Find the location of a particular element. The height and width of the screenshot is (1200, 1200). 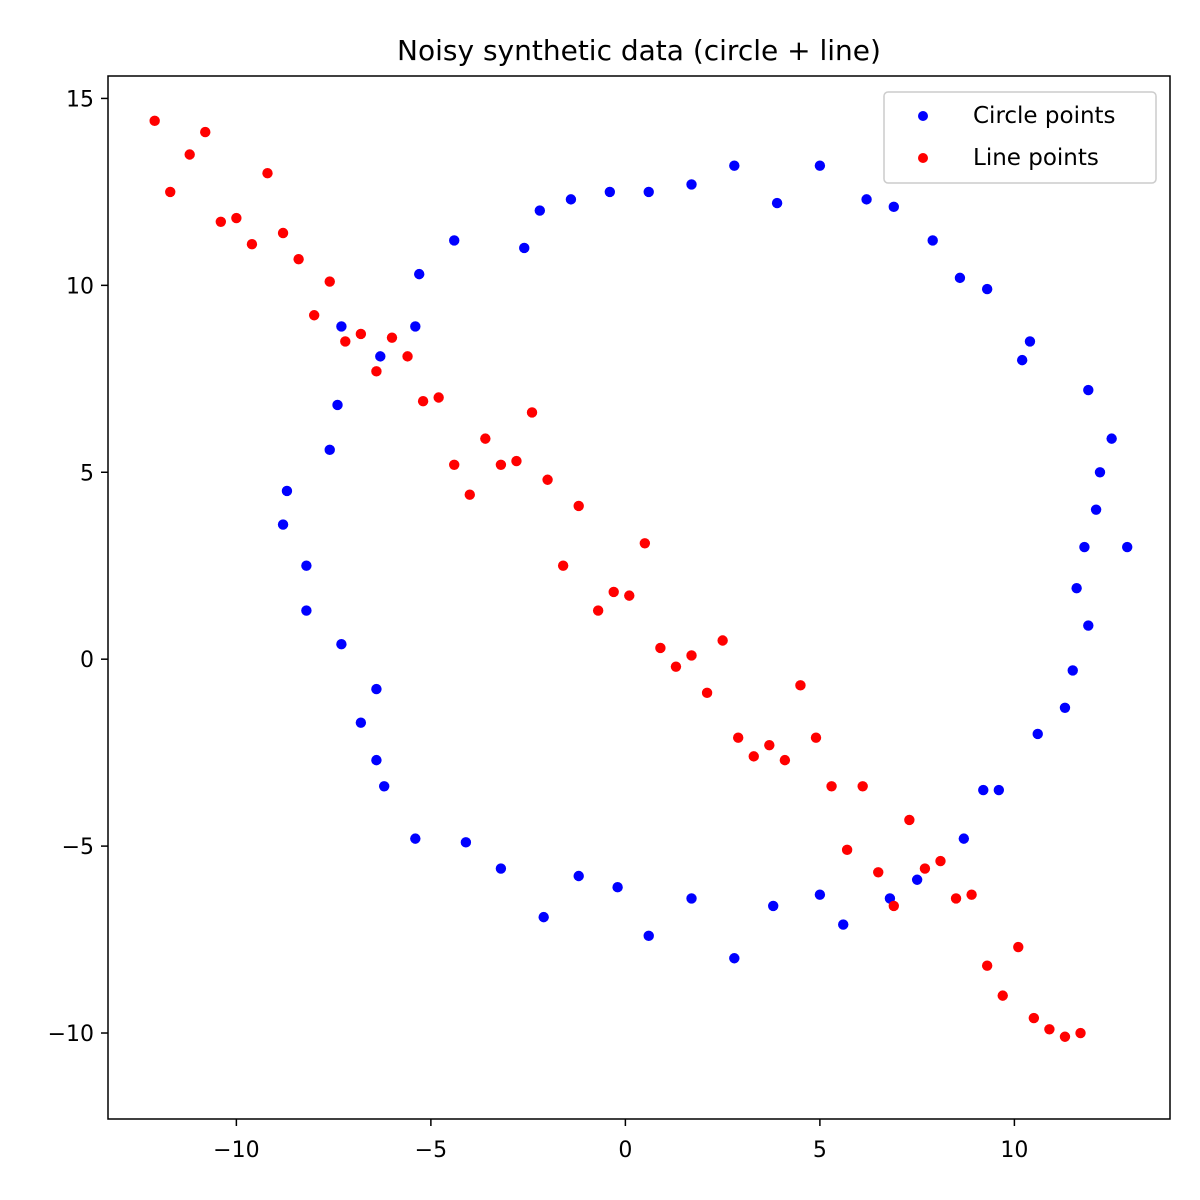

y-tick-label: −10 is located at coordinates (71, 1034).